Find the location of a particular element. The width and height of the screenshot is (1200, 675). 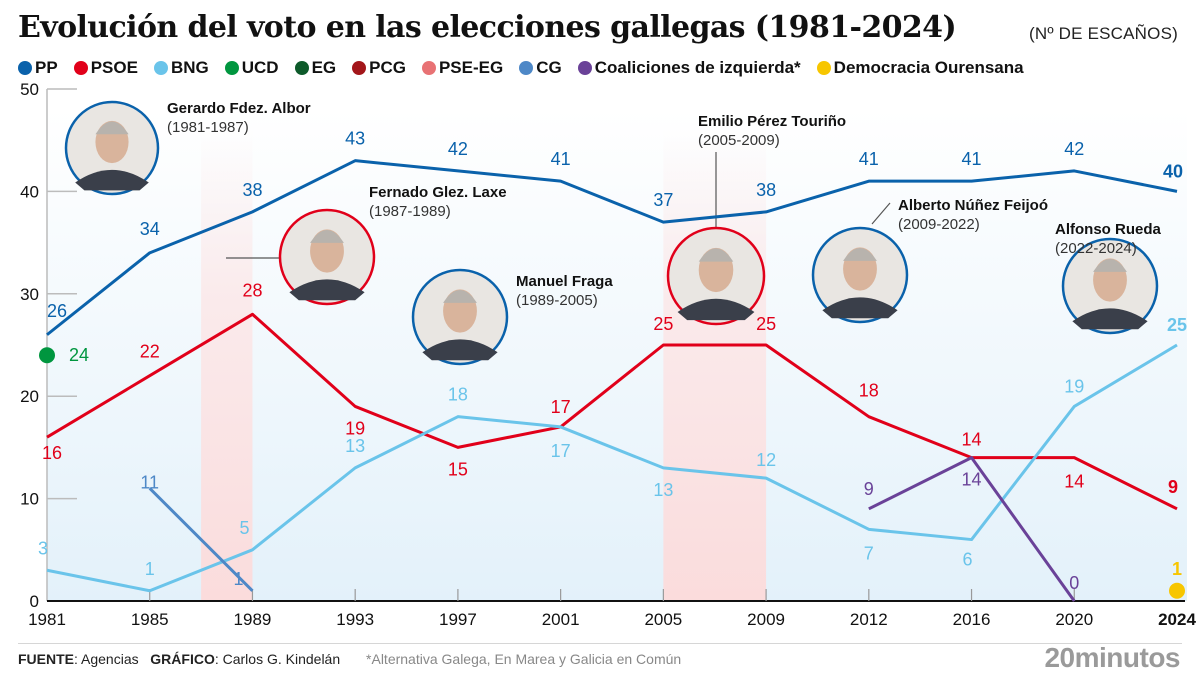

data-label-coaliciones: 9 is located at coordinates (869, 489).